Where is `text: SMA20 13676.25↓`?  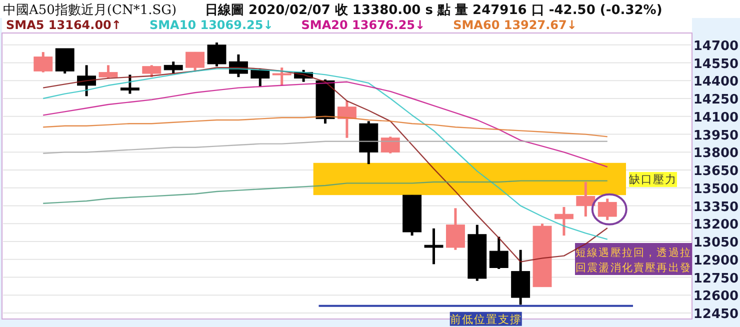 text: SMA20 13676.25↓ is located at coordinates (363, 25).